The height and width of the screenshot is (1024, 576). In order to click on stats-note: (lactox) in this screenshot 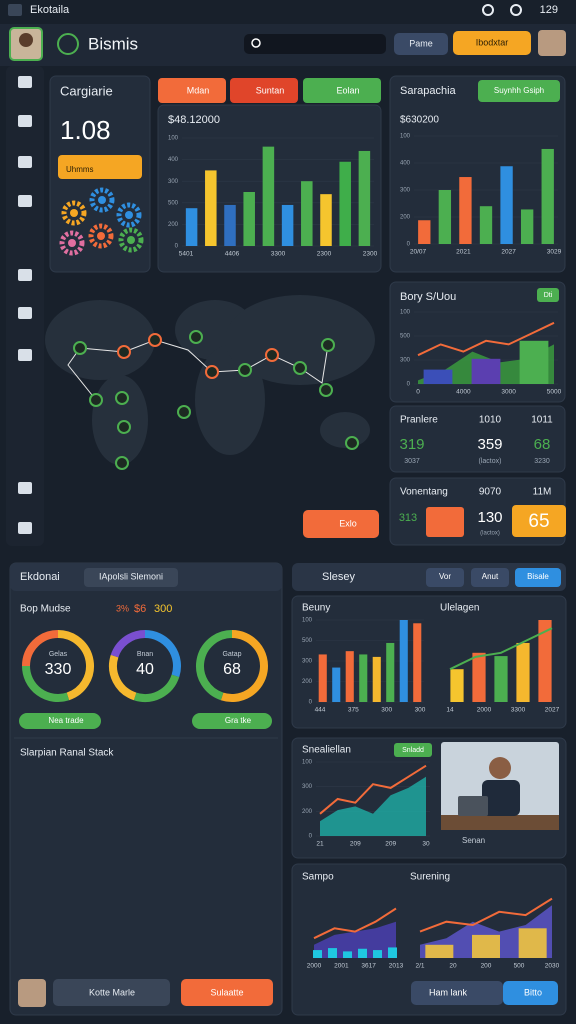, I will do `click(490, 461)`.